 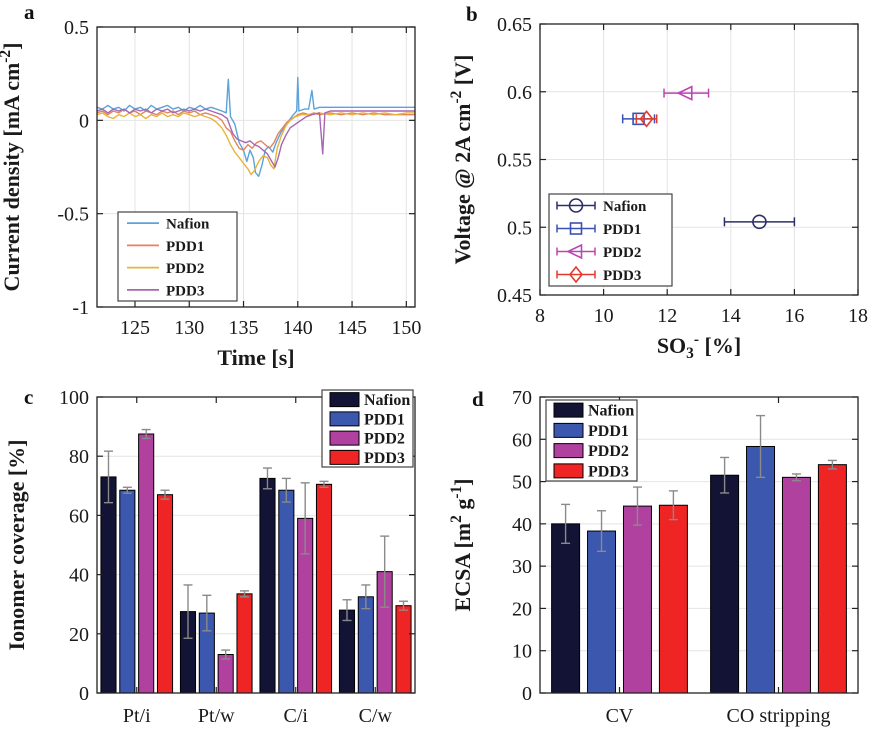 What do you see at coordinates (522, 483) in the screenshot?
I see `svg-text: 50` at bounding box center [522, 483].